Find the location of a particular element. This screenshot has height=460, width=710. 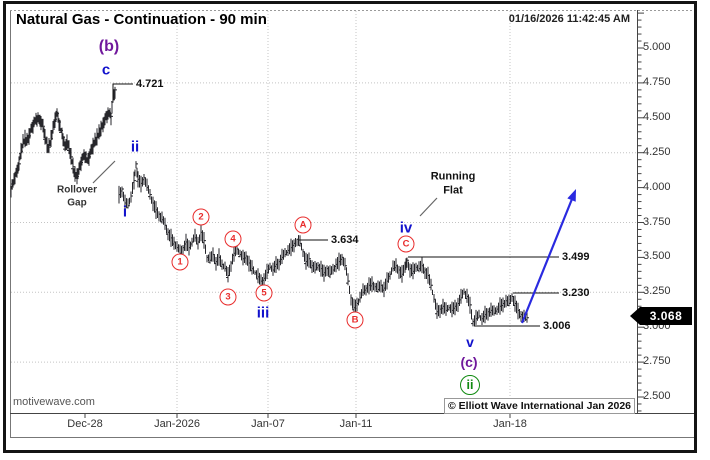

last-price-tag: 3.068 is located at coordinates (661, 316).